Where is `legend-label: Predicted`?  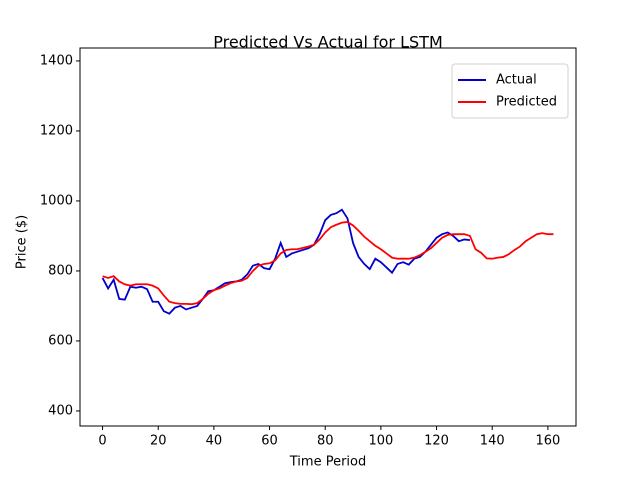 legend-label: Predicted is located at coordinates (526, 102).